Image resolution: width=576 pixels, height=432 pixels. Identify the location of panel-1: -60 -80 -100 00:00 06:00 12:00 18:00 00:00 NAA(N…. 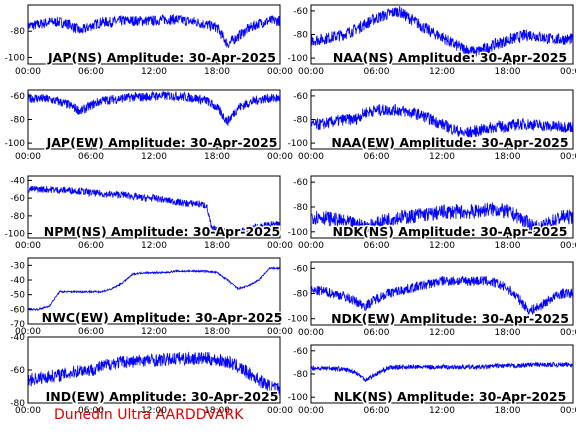
(432, 40).